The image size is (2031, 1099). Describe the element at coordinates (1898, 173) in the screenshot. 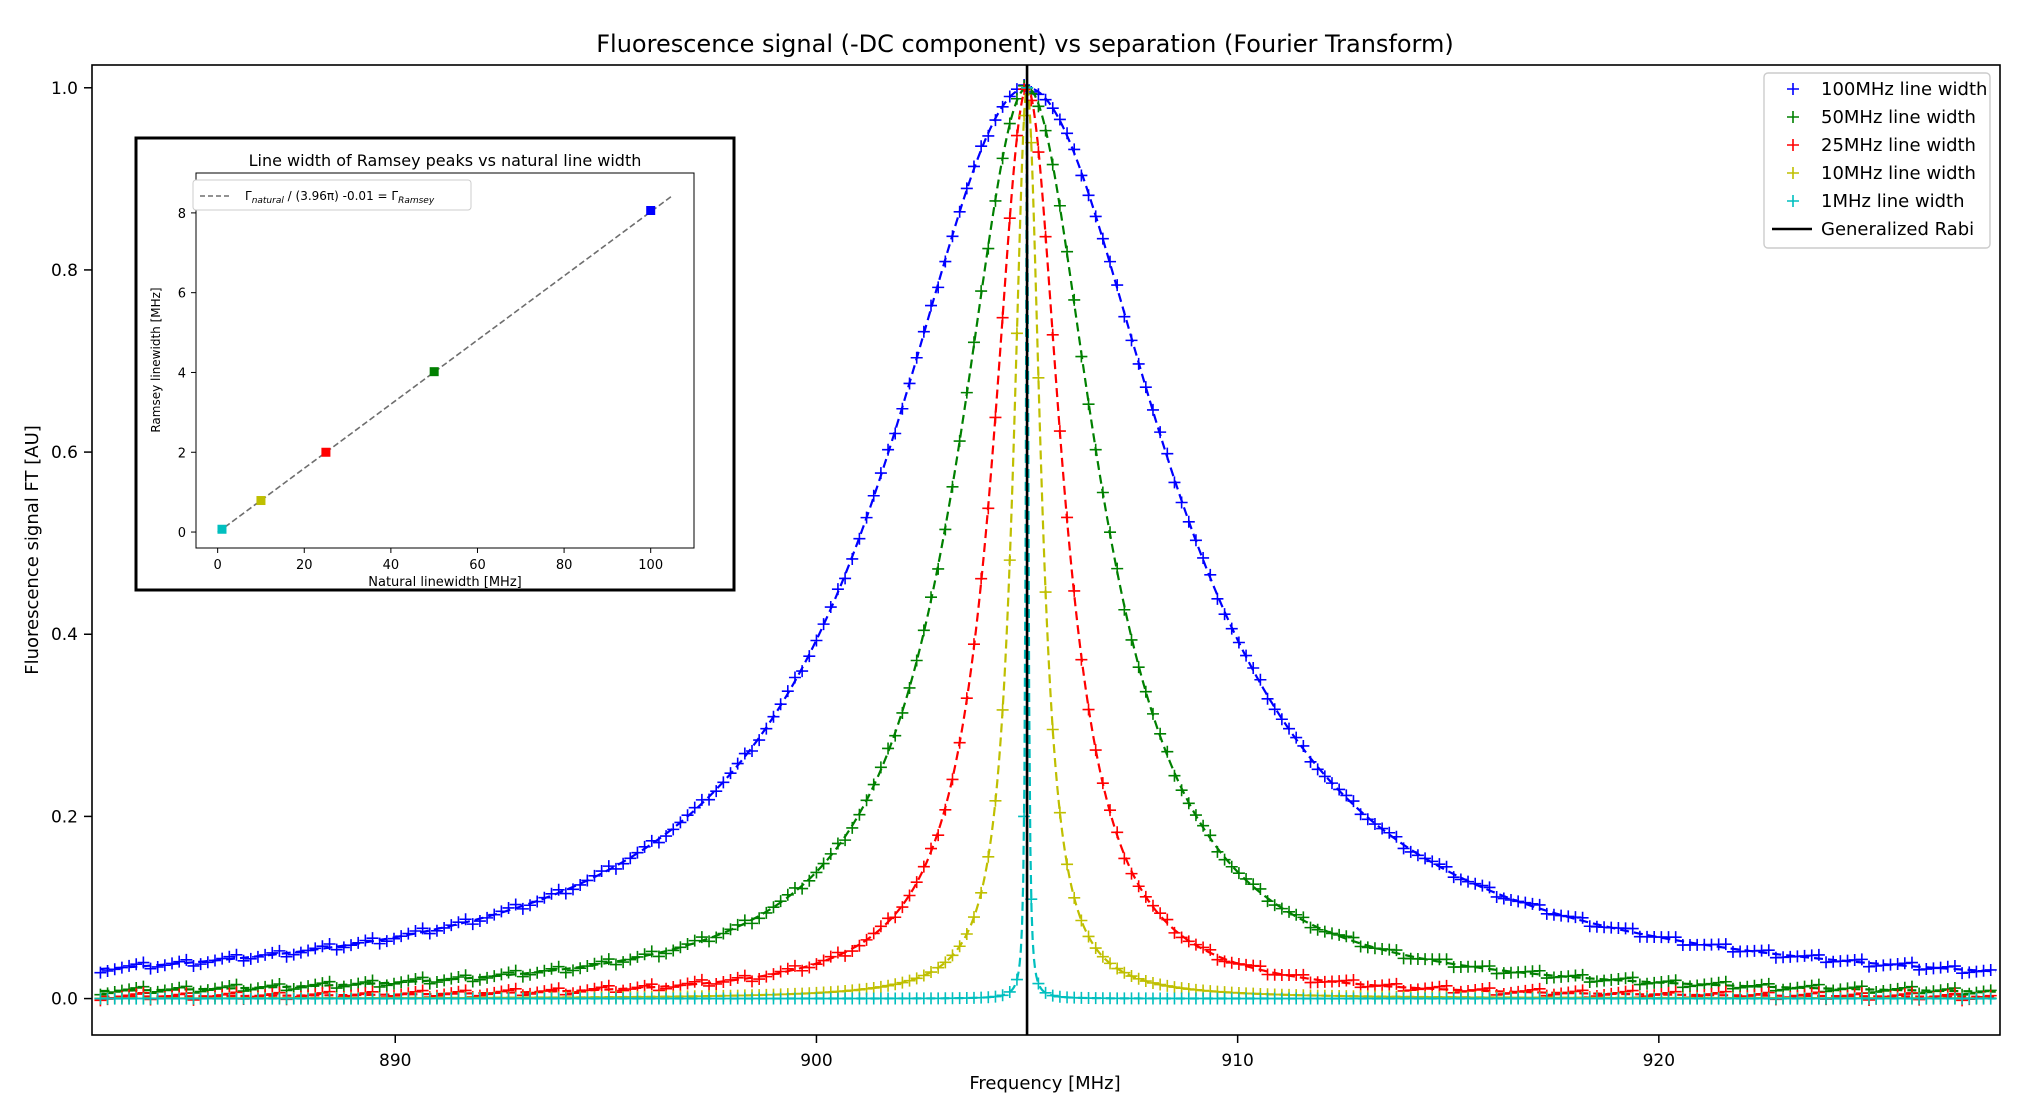

I see `legend-label: 10MHz line width` at that location.